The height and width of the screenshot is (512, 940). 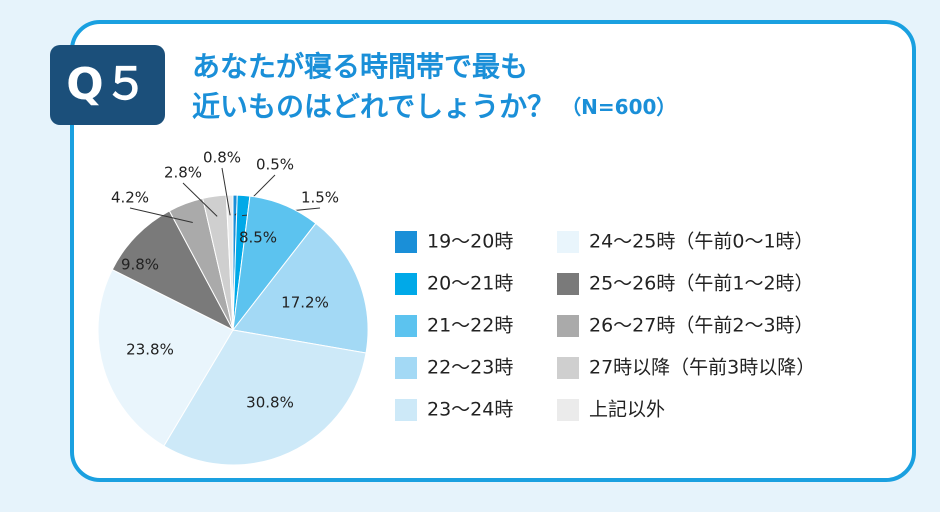 I want to click on value-label: 17.2%, so click(x=305, y=303).